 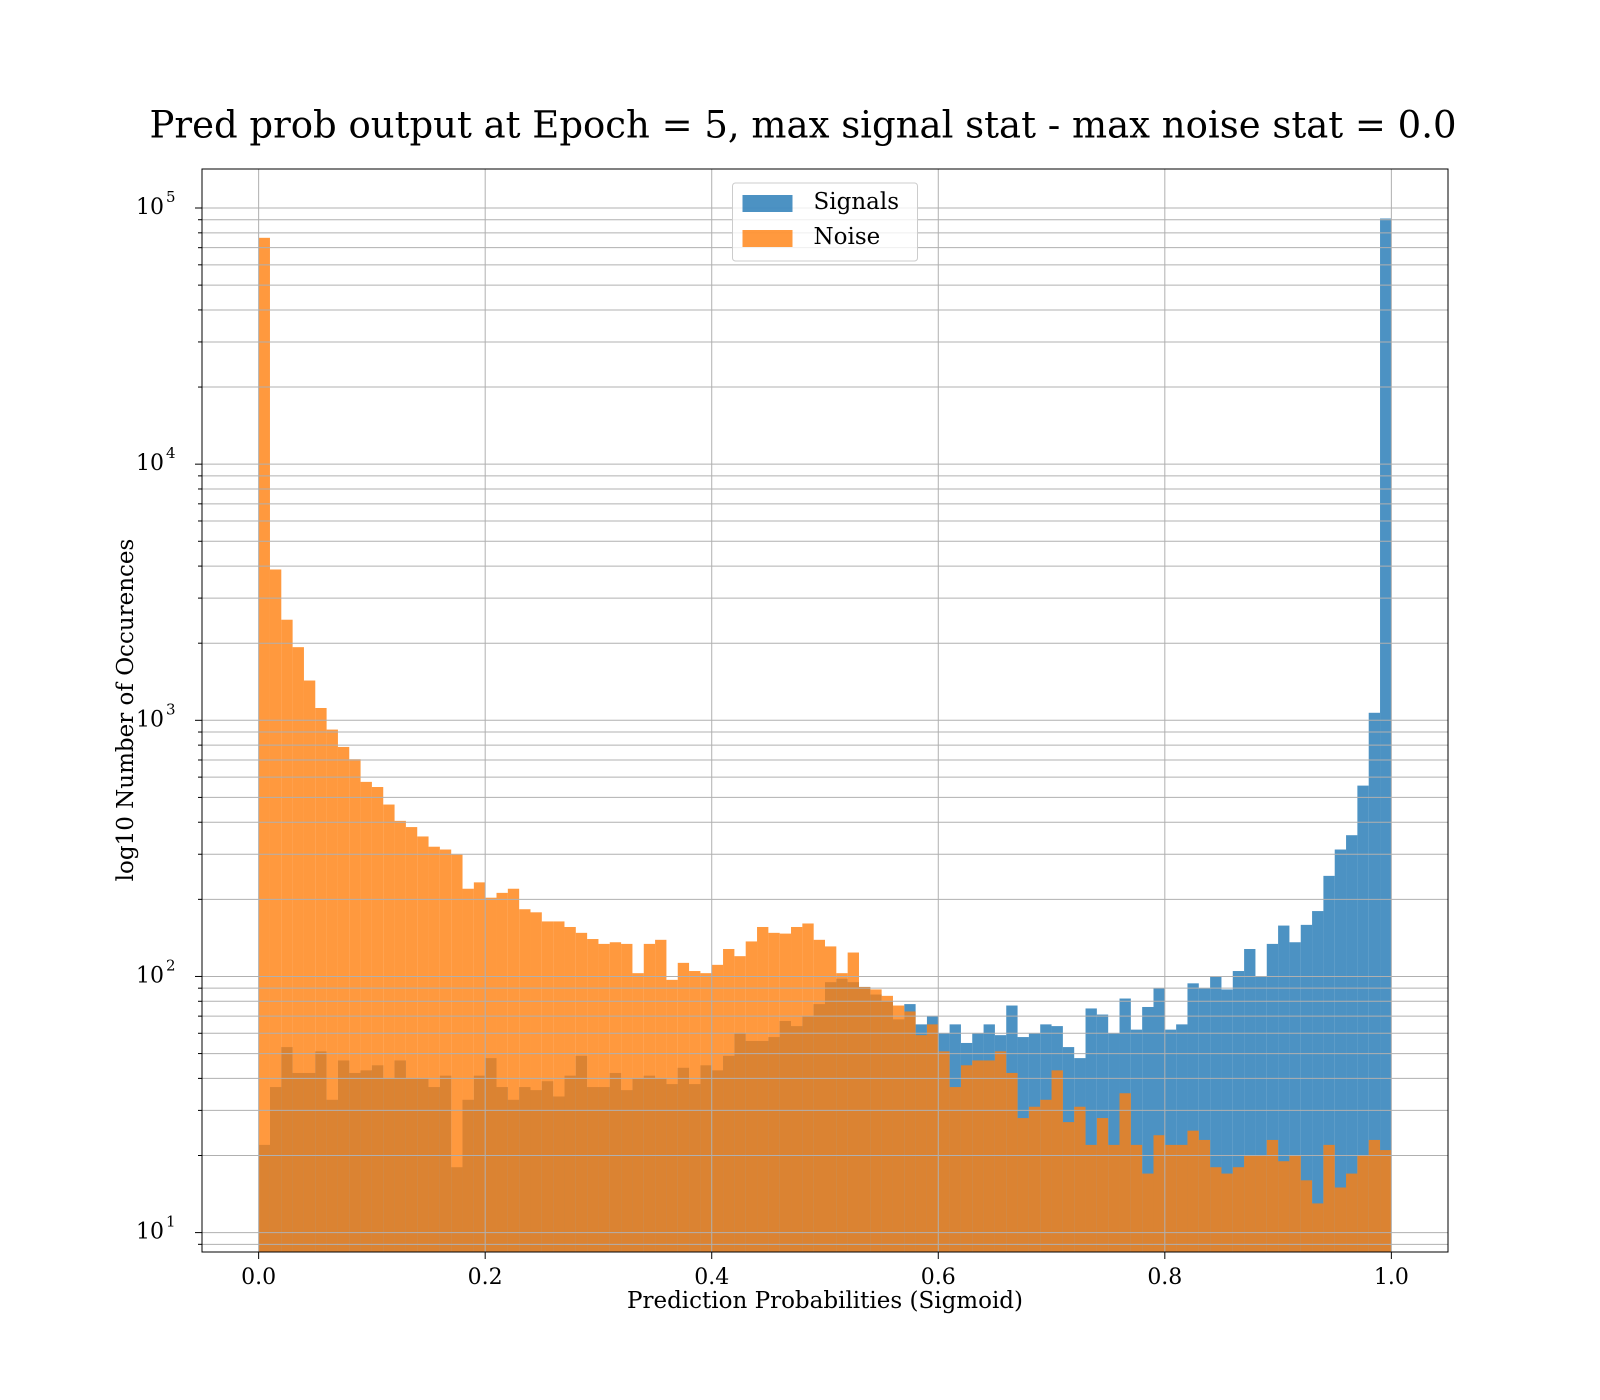 I want to click on x-tick-label: 0.2, so click(x=485, y=1277).